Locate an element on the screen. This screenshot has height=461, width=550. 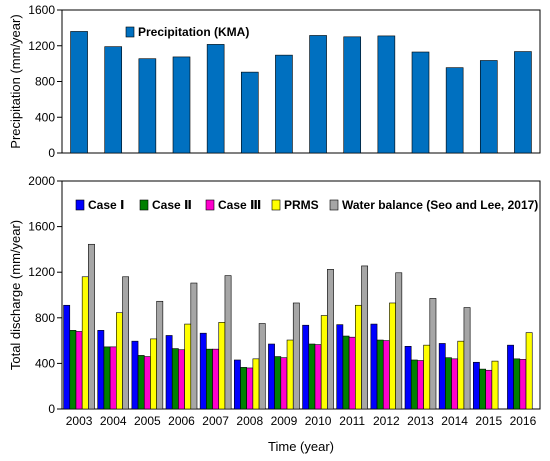
x-tick-label: 2016 is located at coordinates (523, 421).